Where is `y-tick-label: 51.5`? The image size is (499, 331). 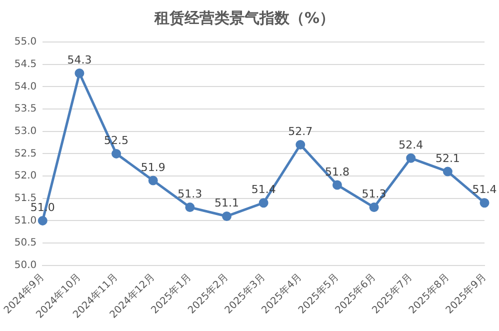 y-tick-label: 51.5 is located at coordinates (25, 198).